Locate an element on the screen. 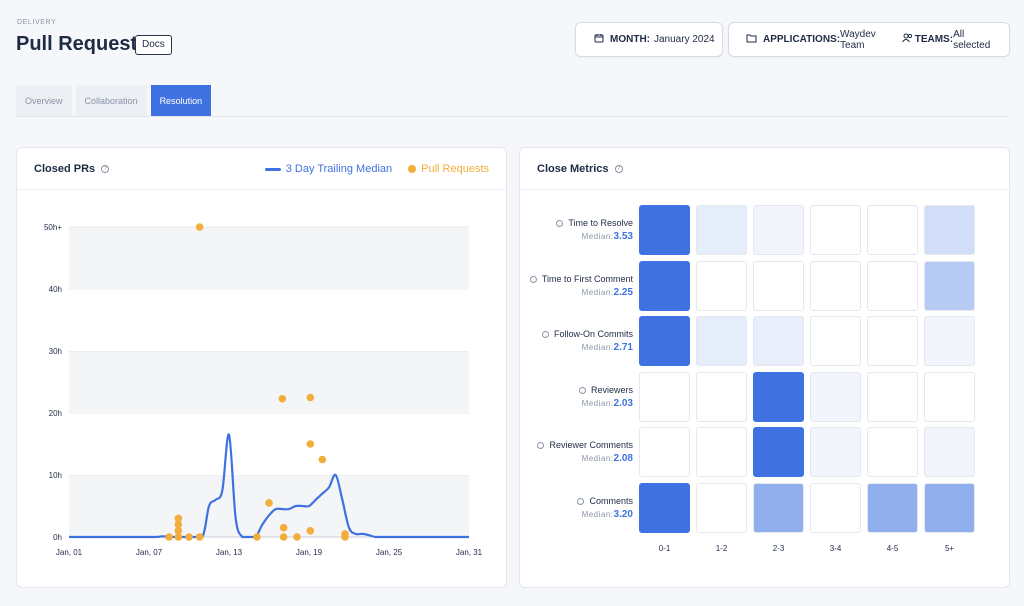 The height and width of the screenshot is (606, 1024). chart-legend: 3 Day Trailing Median Pull Requests is located at coordinates (376, 169).